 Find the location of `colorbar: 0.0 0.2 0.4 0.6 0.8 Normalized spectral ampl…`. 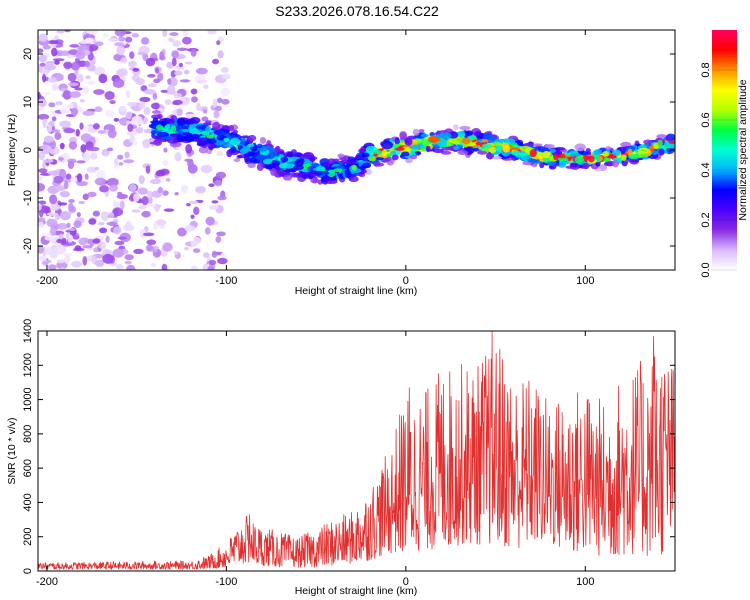

colorbar: 0.0 0.2 0.4 0.6 0.8 Normalized spectral ampl… is located at coordinates (724, 154).